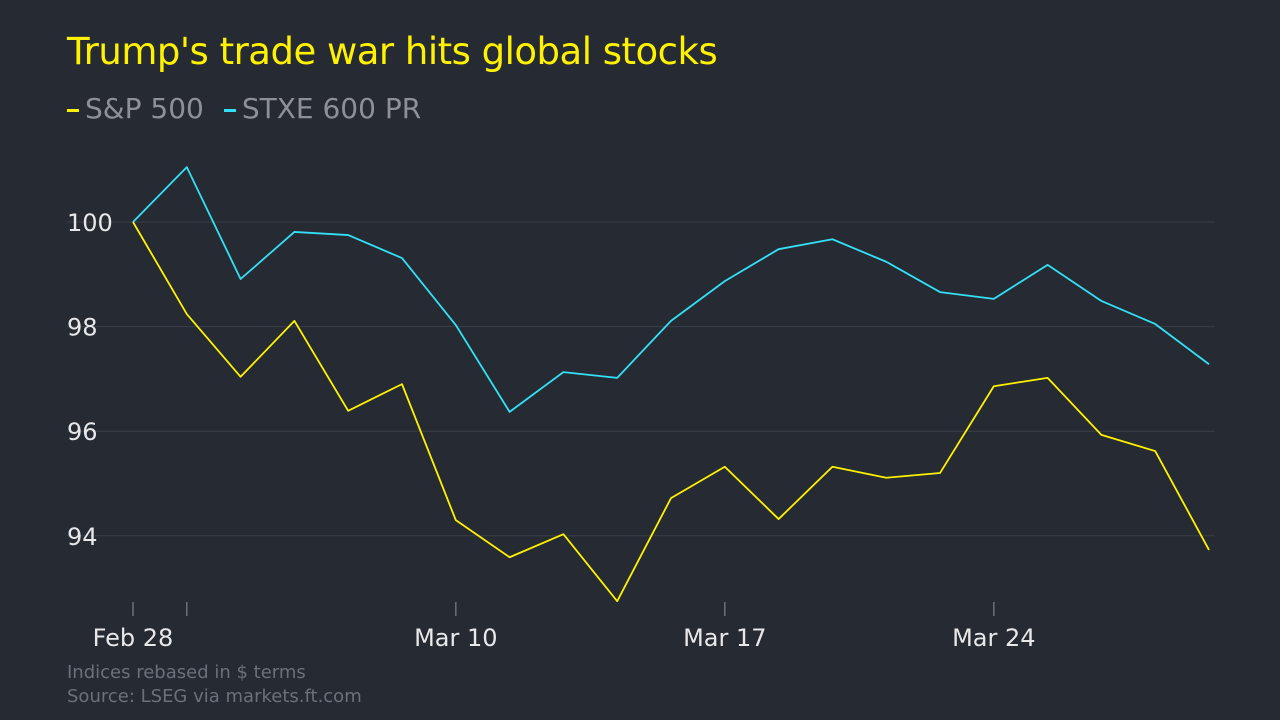 Image resolution: width=1280 pixels, height=720 pixels. I want to click on legend-label-sp500: S&P 500, so click(144, 108).